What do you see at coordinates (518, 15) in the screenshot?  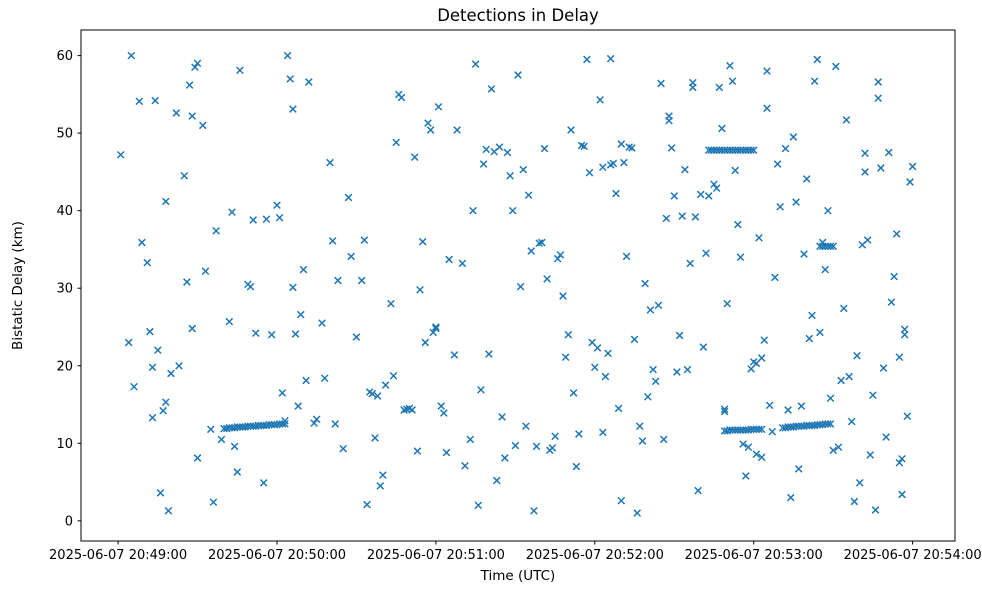 I see `chart-title: Detections in Delay` at bounding box center [518, 15].